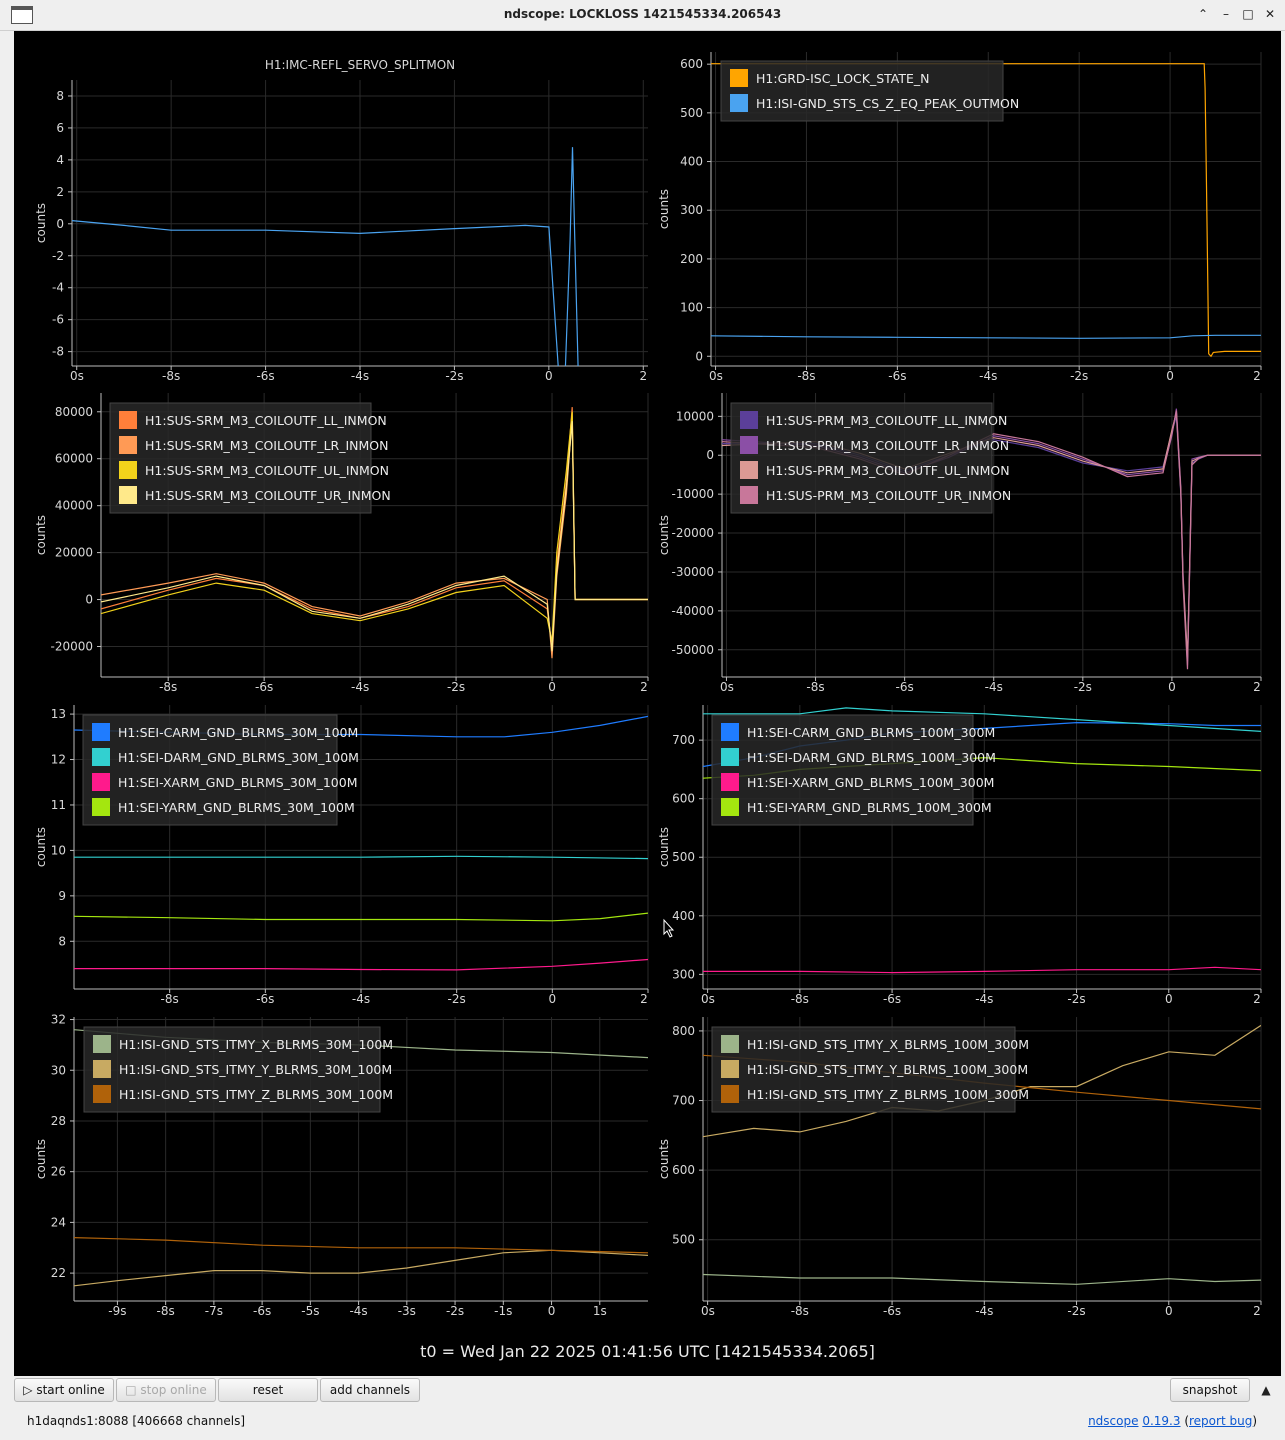 Image resolution: width=1285 pixels, height=1440 pixels. I want to click on minimize-icon: –, so click(1226, 14).